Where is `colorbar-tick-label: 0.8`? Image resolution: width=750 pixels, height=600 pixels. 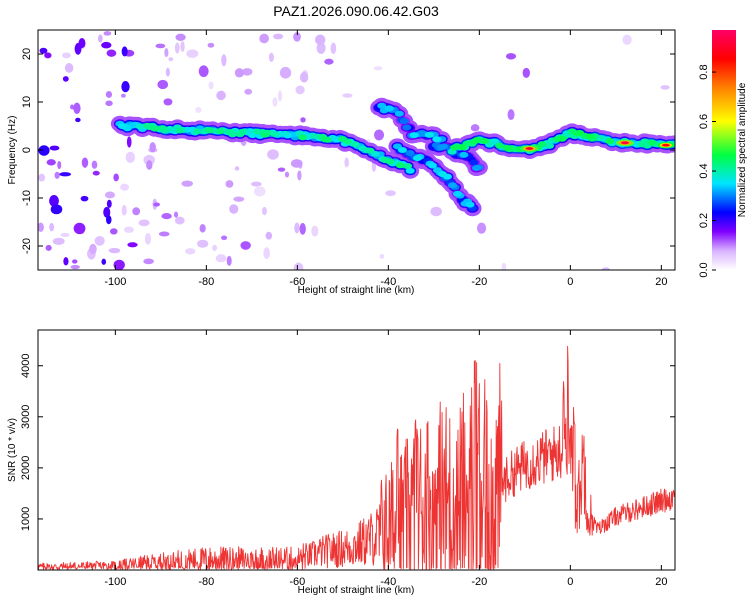 colorbar-tick-label: 0.8 is located at coordinates (704, 71).